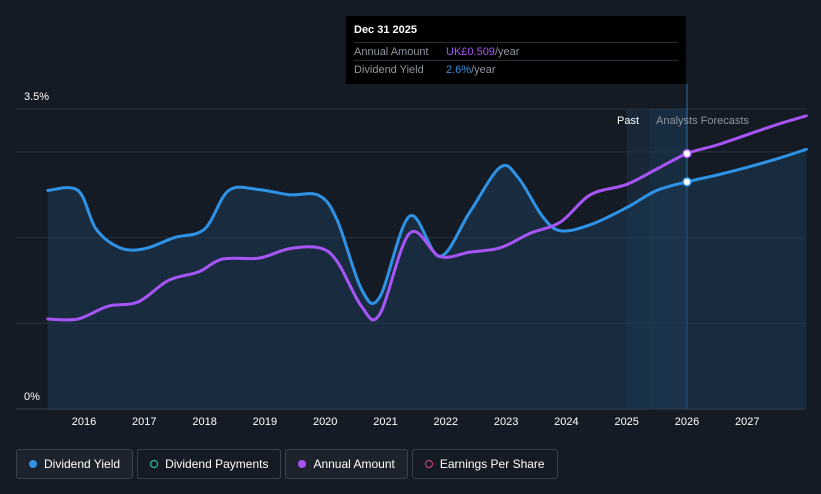 The height and width of the screenshot is (494, 821). Describe the element at coordinates (492, 464) in the screenshot. I see `legend-label: Earnings Per Share` at that location.